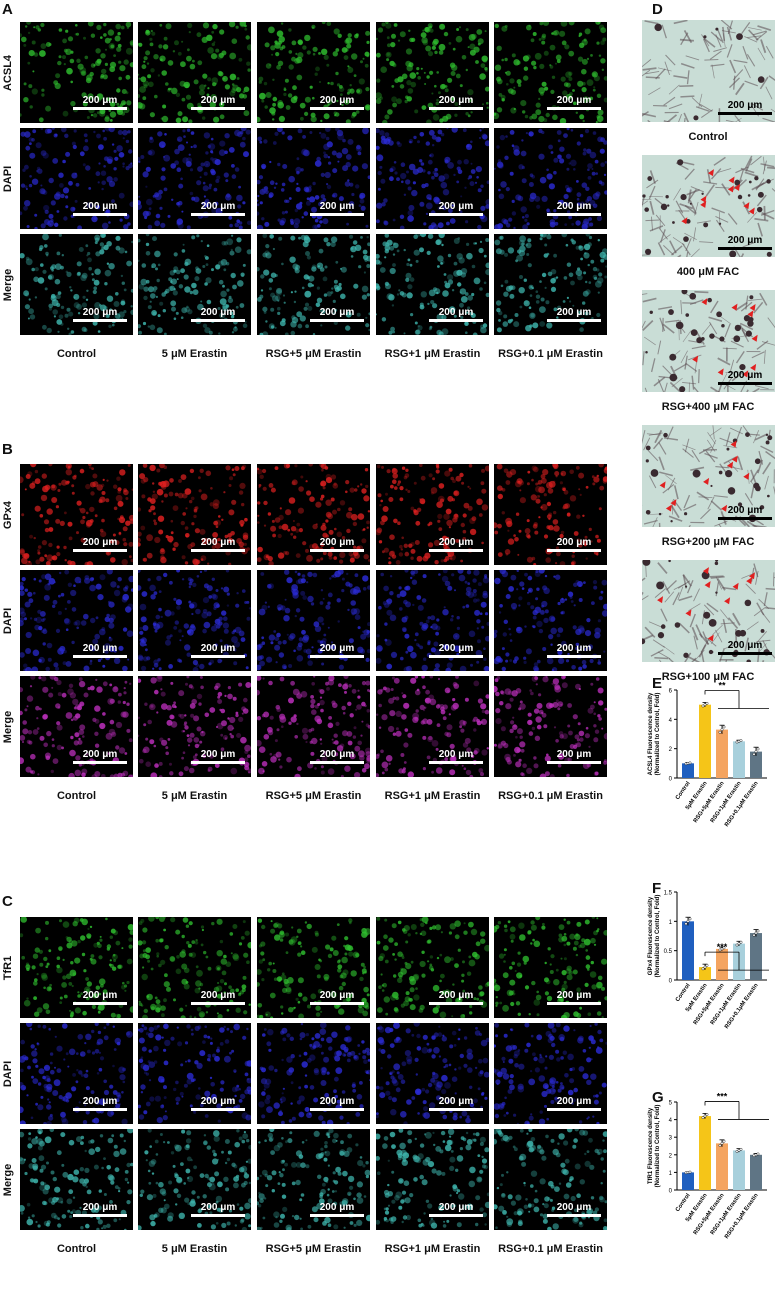 The image size is (777, 1291). Describe the element at coordinates (671, 1104) in the screenshot. I see `y-tick-label: 5` at that location.